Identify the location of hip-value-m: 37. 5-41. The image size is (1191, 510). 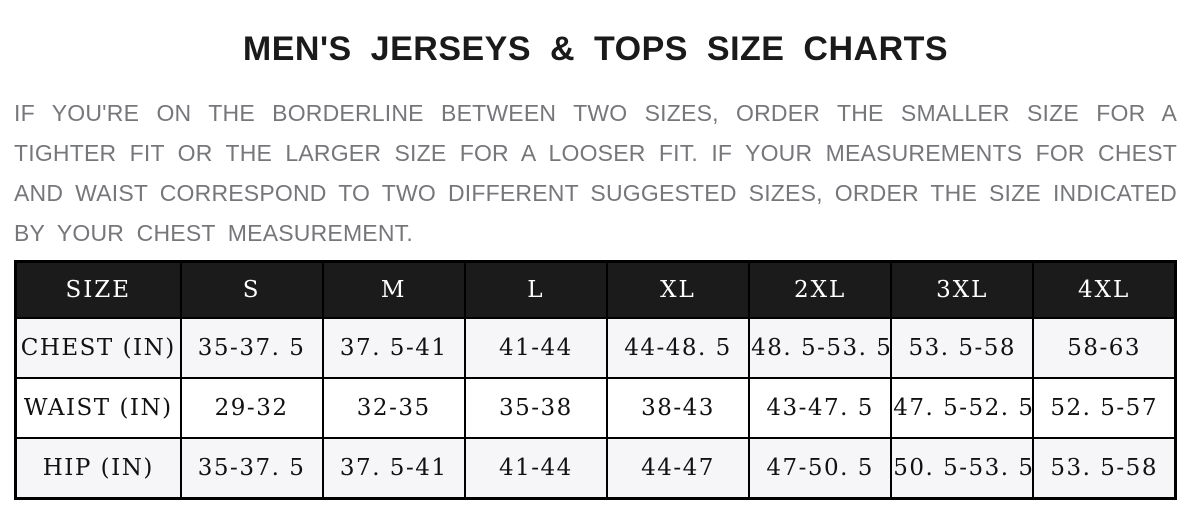
(393, 468).